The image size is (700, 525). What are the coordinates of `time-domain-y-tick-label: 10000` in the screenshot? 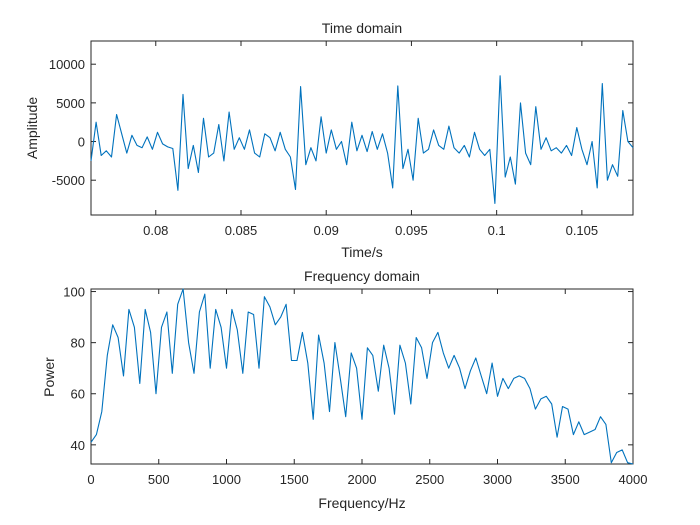 It's located at (67, 64).